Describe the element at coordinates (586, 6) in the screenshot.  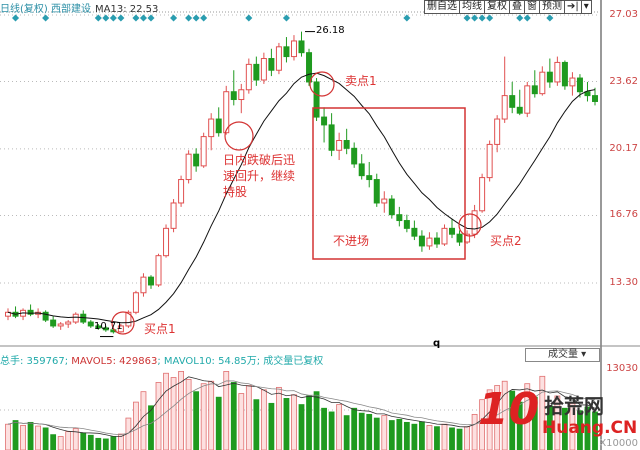
I see `more-dropdown-icon: ▾` at that location.